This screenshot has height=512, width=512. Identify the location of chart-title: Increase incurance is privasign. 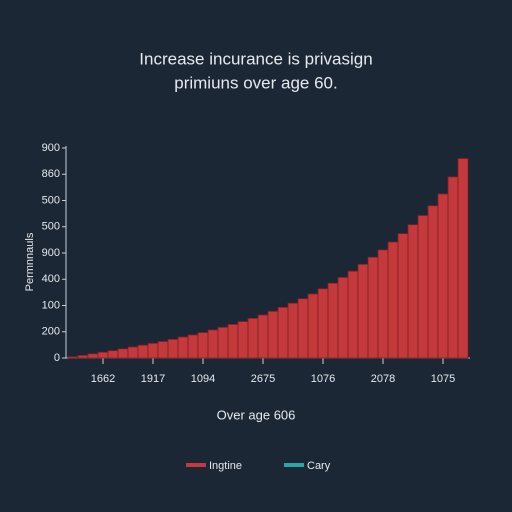
(255, 58).